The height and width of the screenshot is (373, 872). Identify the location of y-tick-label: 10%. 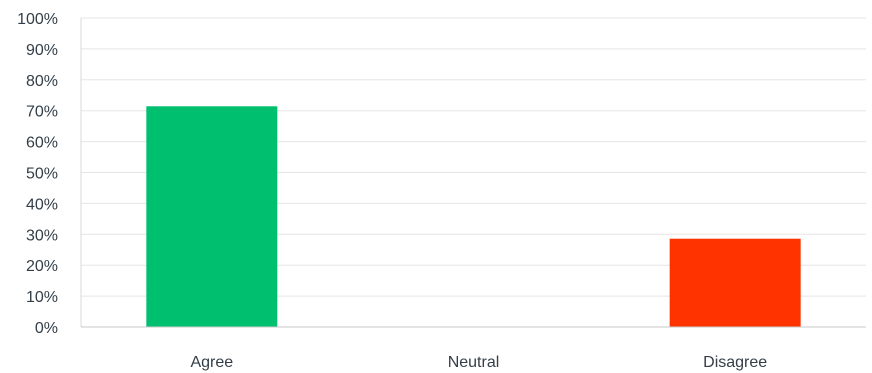
(42, 297).